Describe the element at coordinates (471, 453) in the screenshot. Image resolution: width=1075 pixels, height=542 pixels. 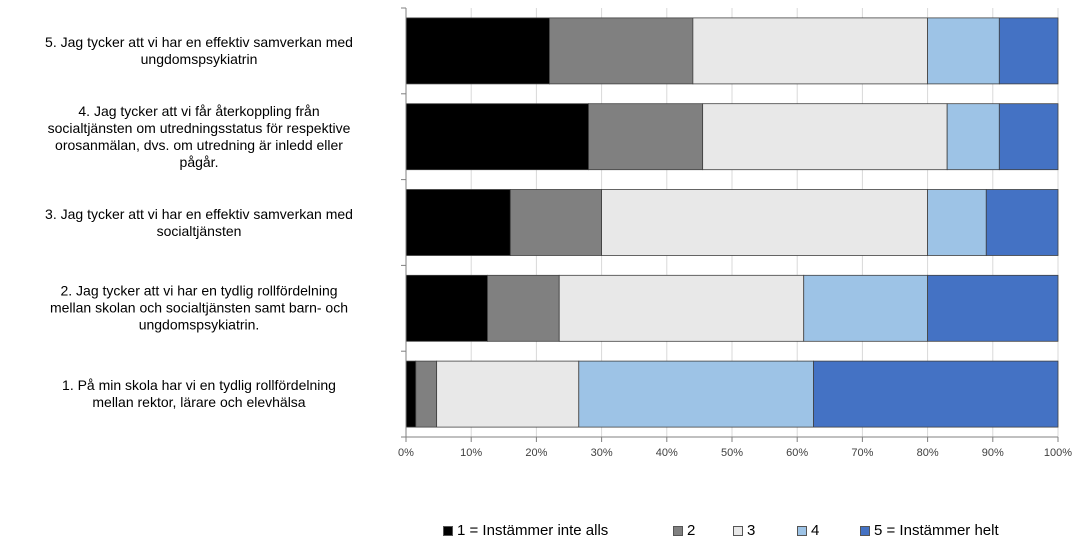
I see `x-tick-label: 10%` at that location.